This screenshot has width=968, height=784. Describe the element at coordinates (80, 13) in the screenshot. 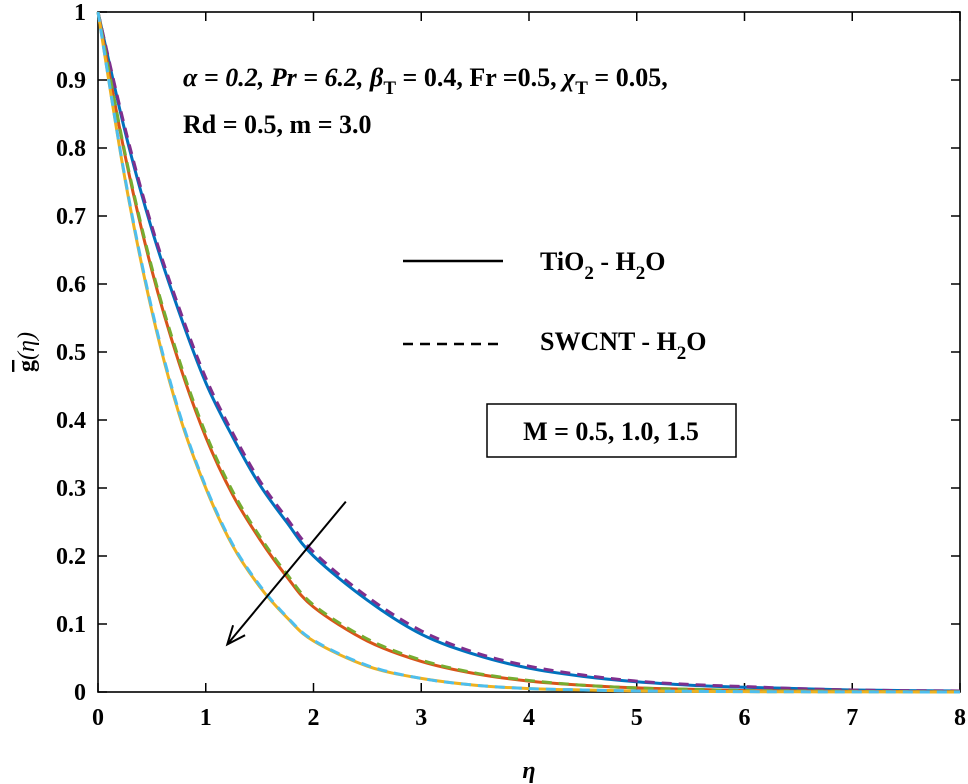

I see `y-tick-label: 1` at that location.